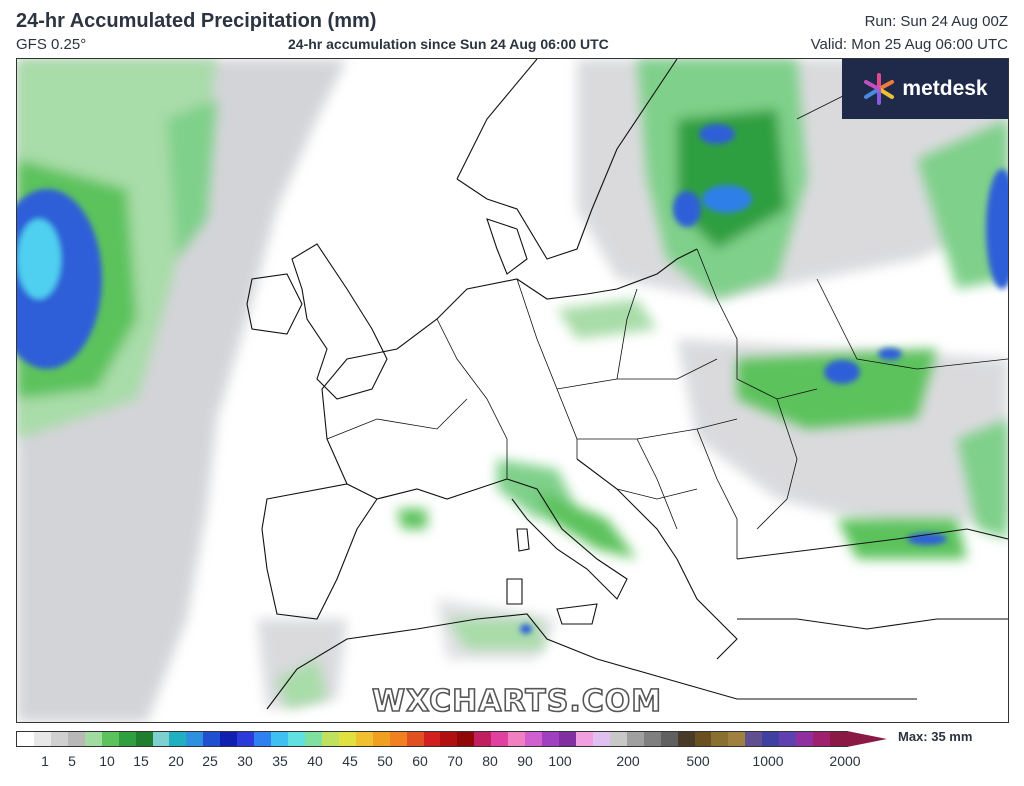  I want to click on wxcharts-watermark: WXCHARTS.COM, so click(517, 701).